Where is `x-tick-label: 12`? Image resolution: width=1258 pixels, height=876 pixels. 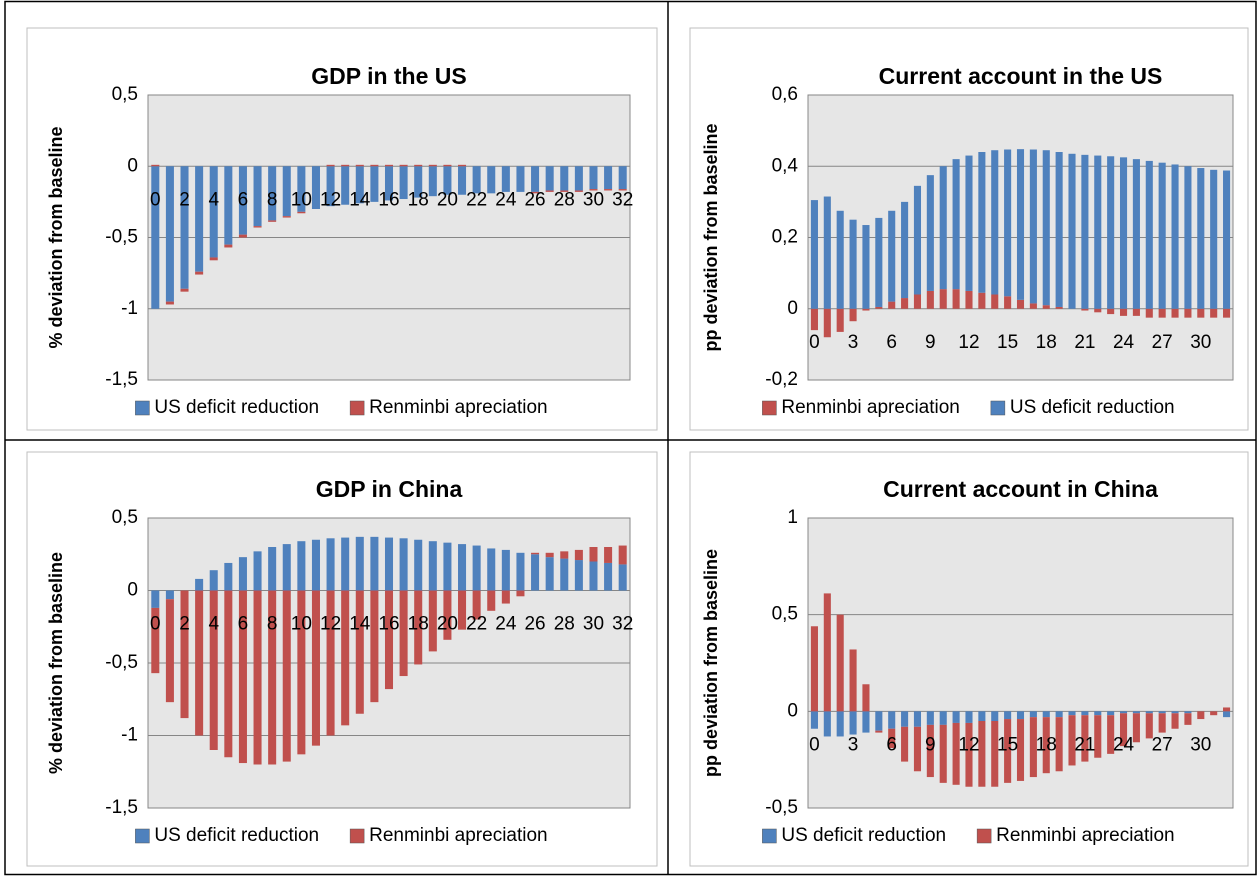
x-tick-label: 12 is located at coordinates (330, 624).